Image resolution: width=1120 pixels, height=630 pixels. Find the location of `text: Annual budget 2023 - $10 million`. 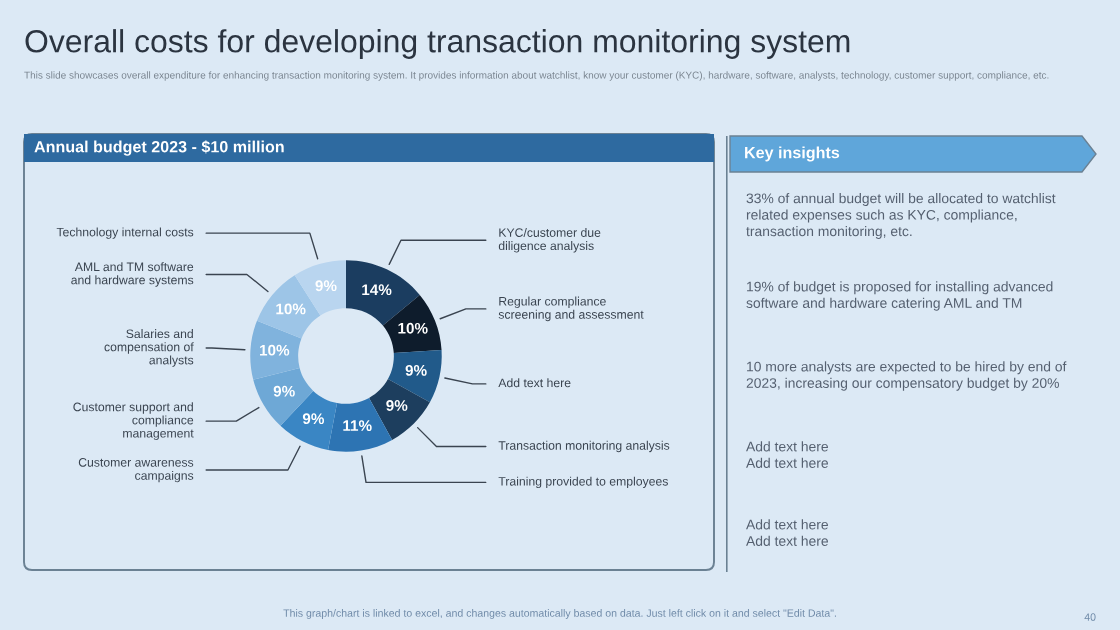

text: Annual budget 2023 - $10 million is located at coordinates (159, 148).